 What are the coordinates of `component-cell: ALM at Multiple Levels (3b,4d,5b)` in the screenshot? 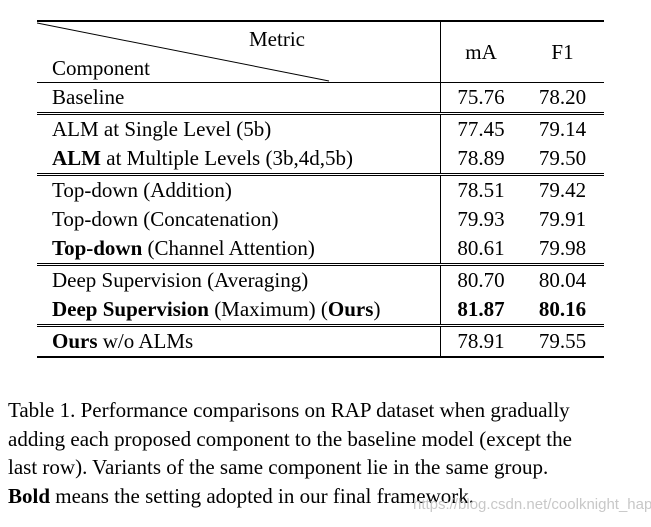 It's located at (239, 159).